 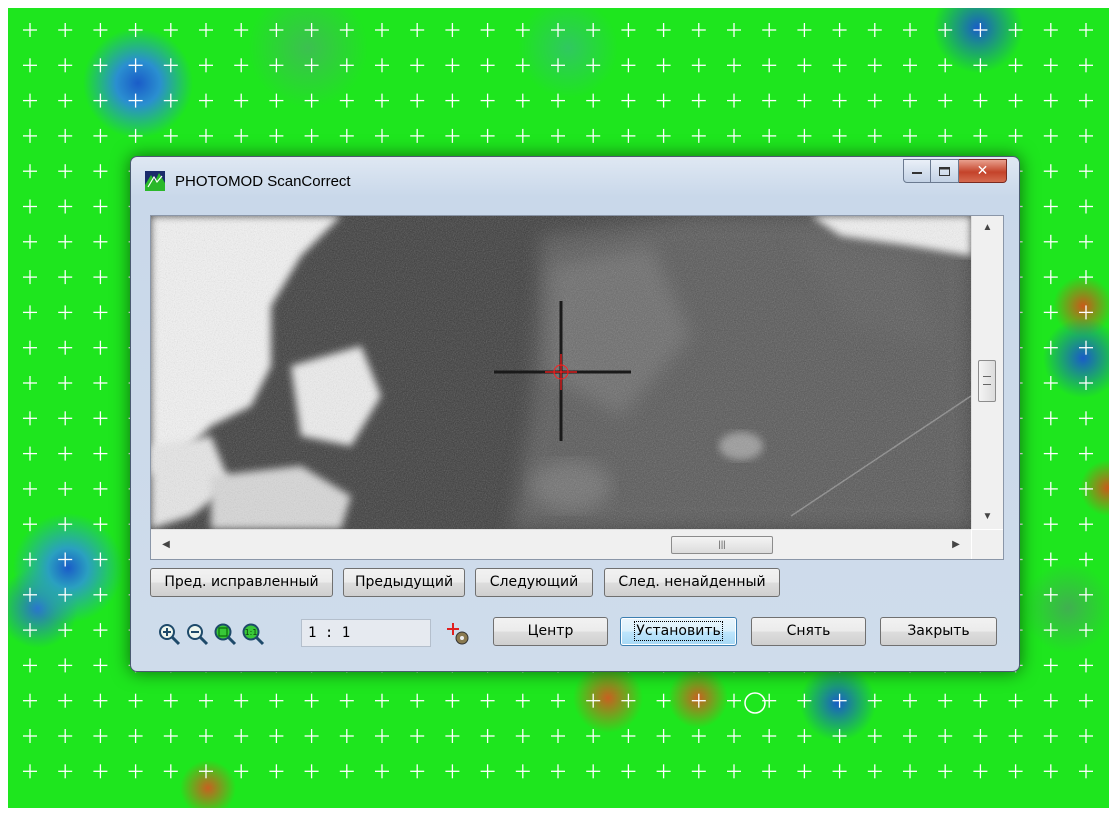 What do you see at coordinates (561, 544) in the screenshot?
I see `horizontal-scrollbar: ◀ ||| ▶` at bounding box center [561, 544].